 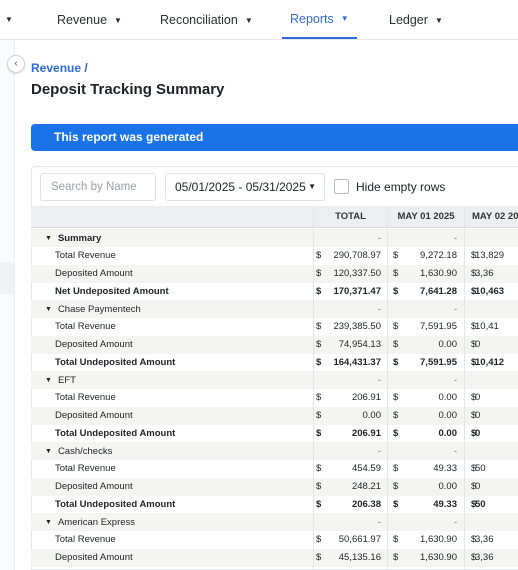 I want to click on may01-value: 1,630.90, so click(x=438, y=273).